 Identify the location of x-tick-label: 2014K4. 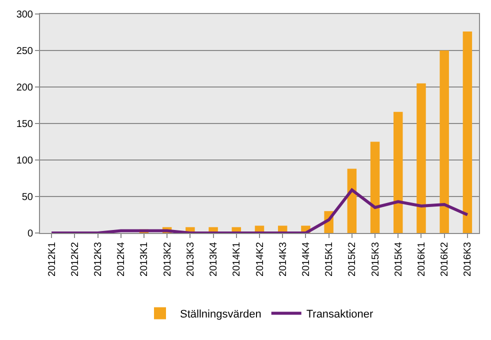
(306, 259).